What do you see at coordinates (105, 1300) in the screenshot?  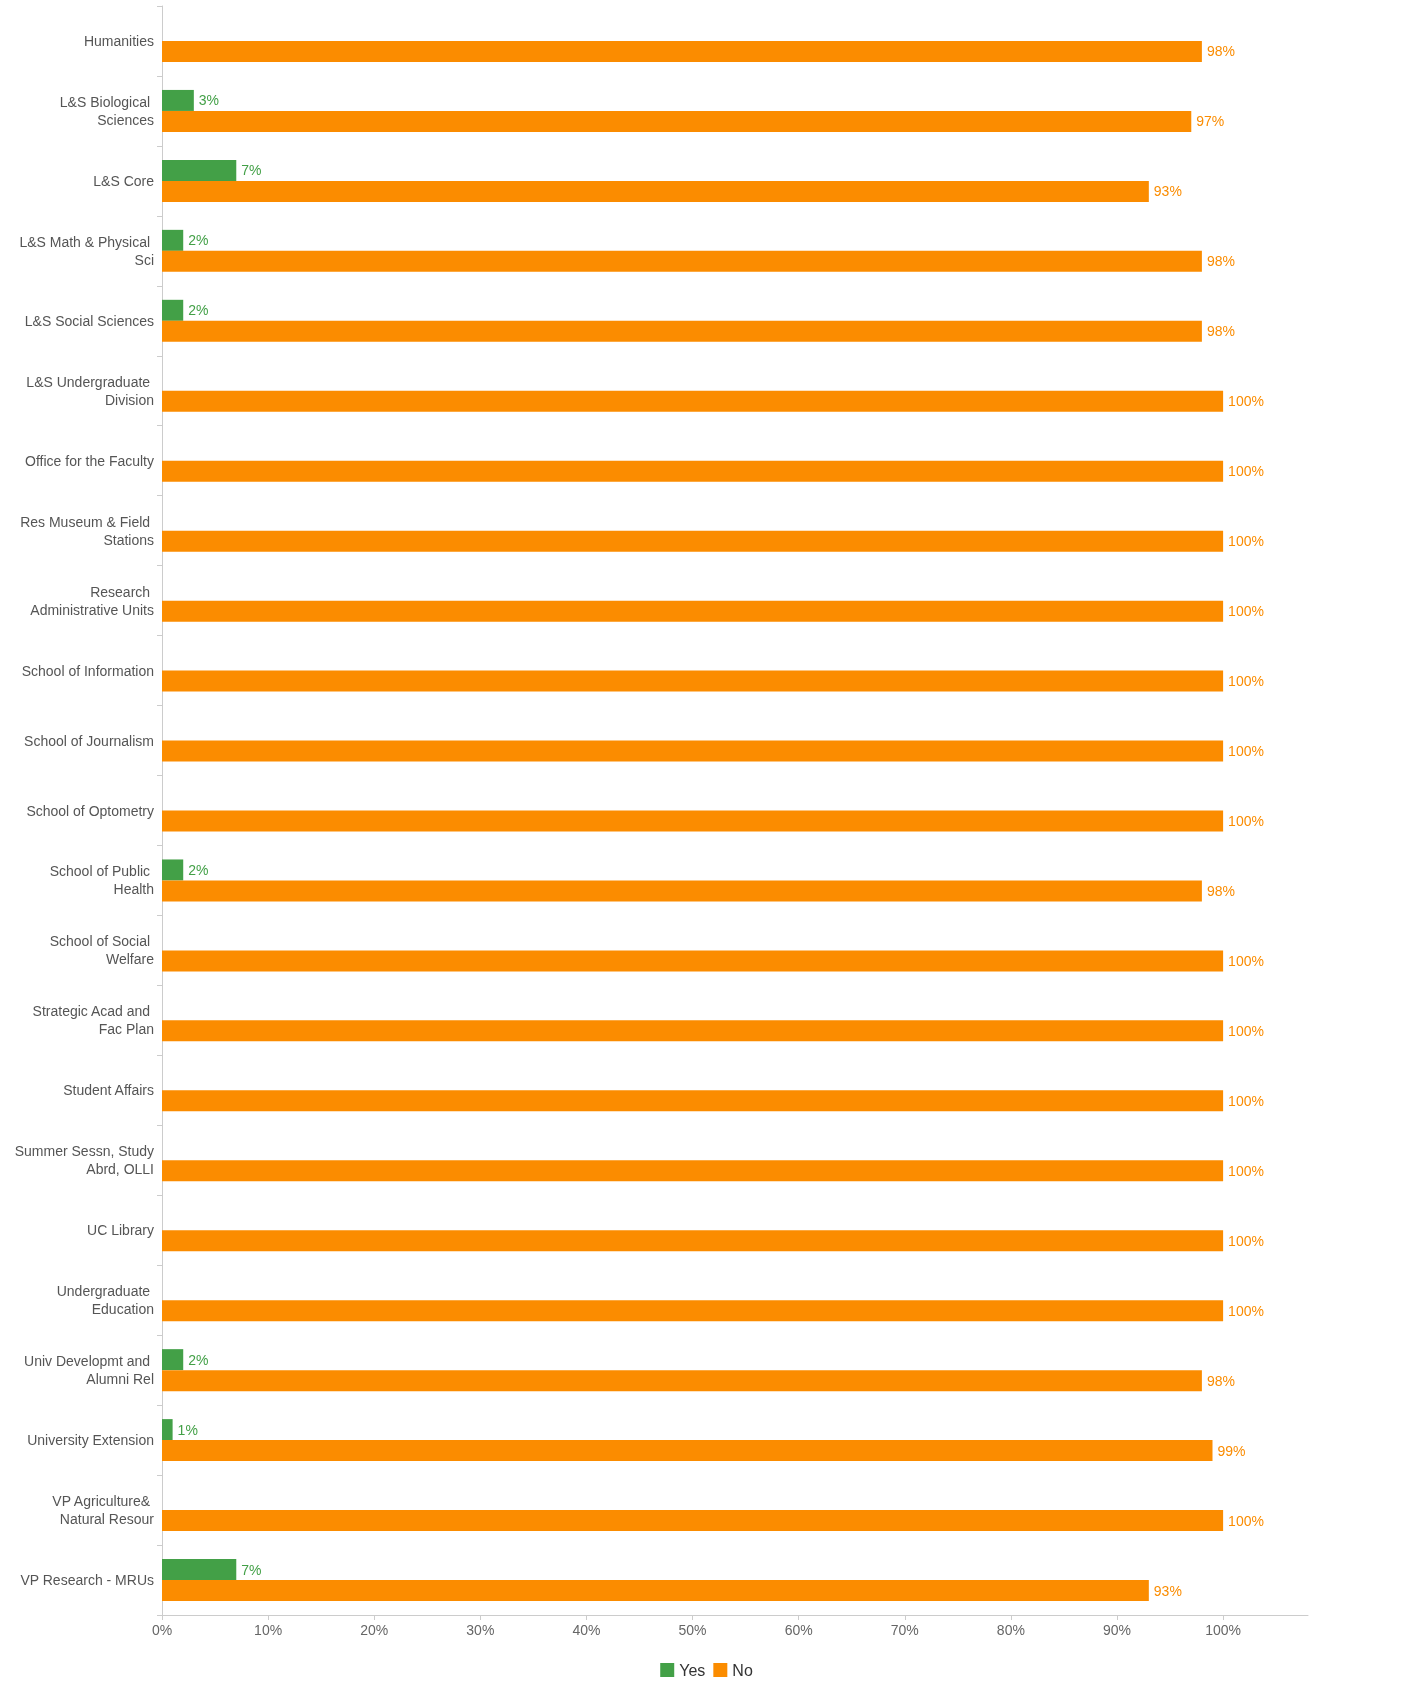 I see `y-tick-label: Undergraduate Education` at bounding box center [105, 1300].